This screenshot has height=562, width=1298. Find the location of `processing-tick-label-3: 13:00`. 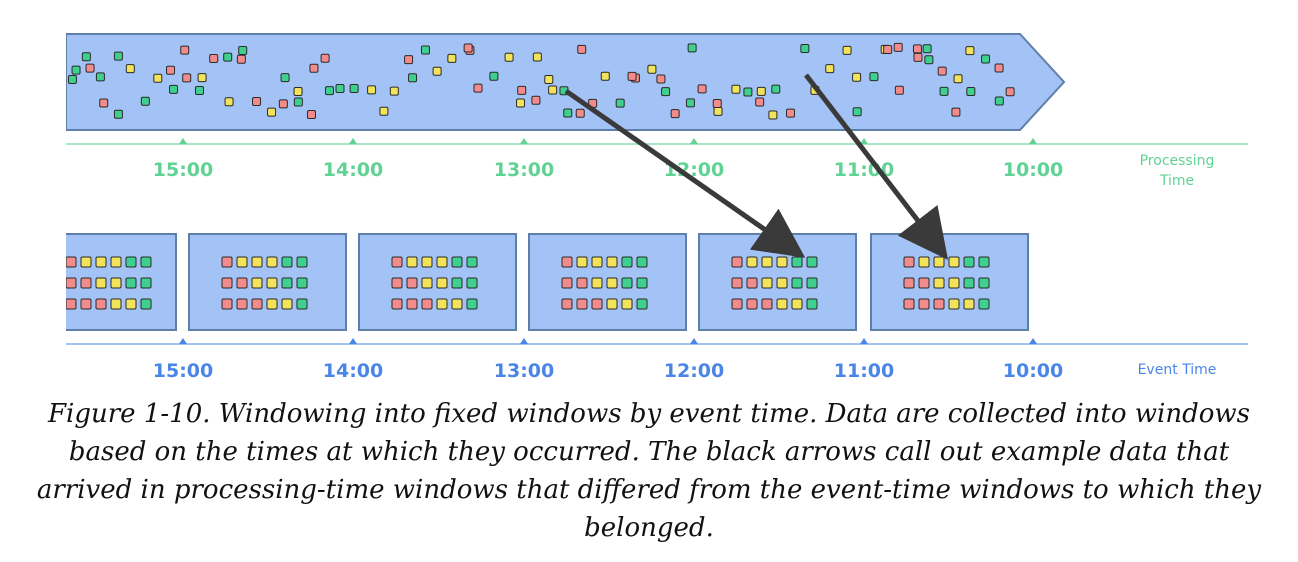

processing-tick-label-3: 13:00 is located at coordinates (524, 170).